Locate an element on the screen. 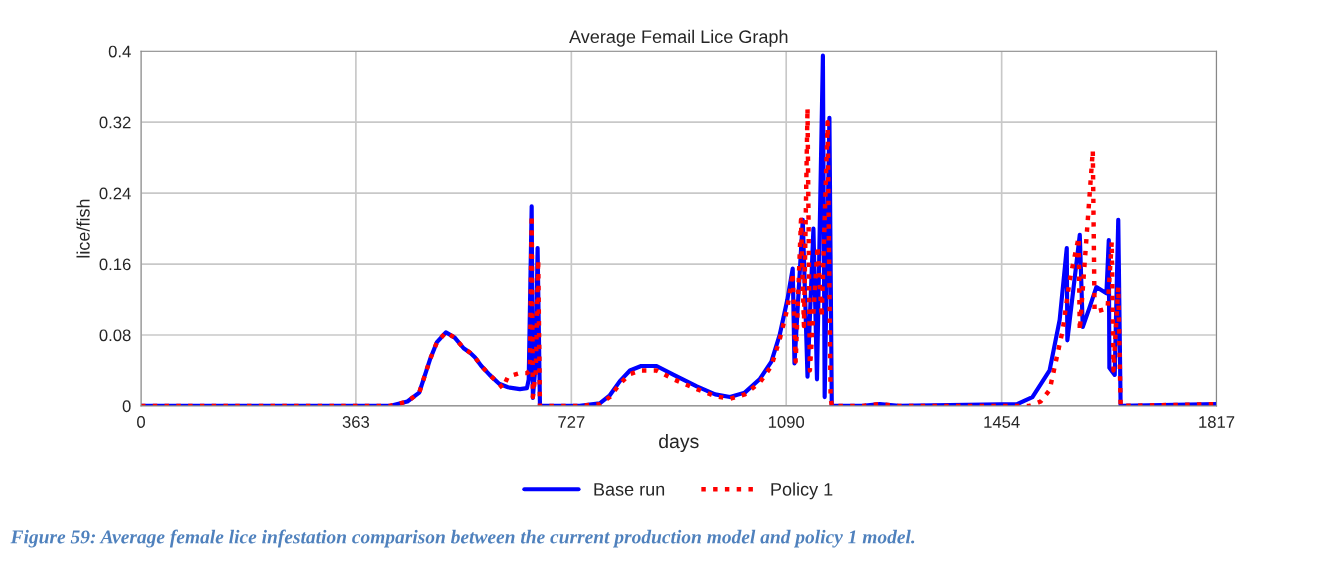  y-tick-label: 0 is located at coordinates (126, 406).